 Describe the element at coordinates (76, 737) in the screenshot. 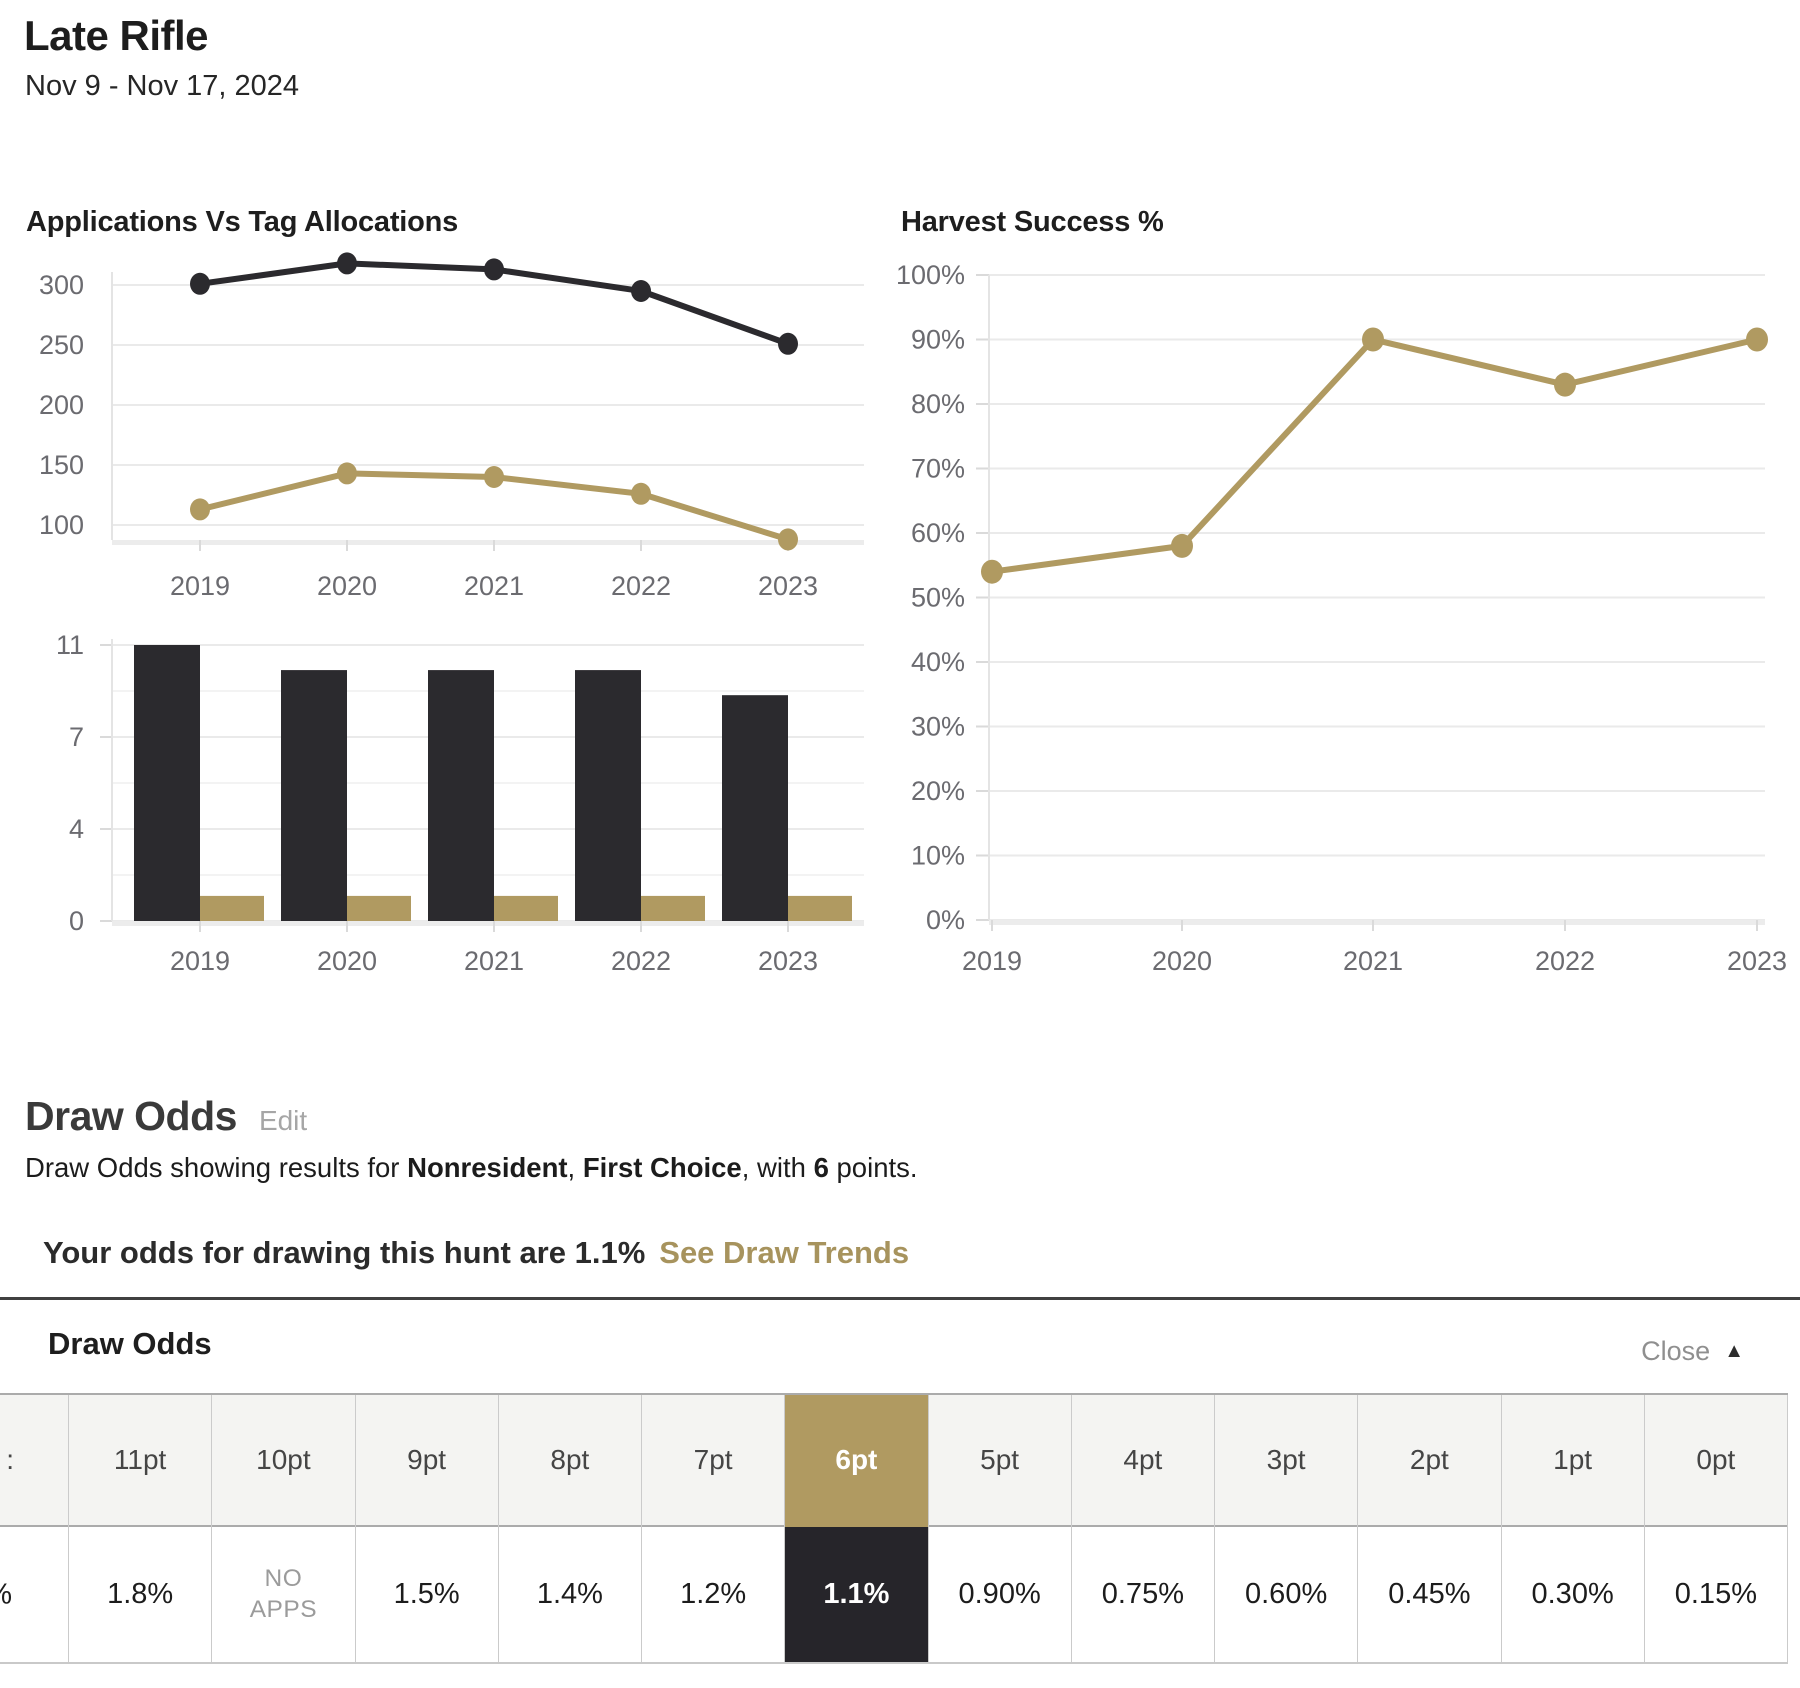

I see `svg-text: 7` at that location.